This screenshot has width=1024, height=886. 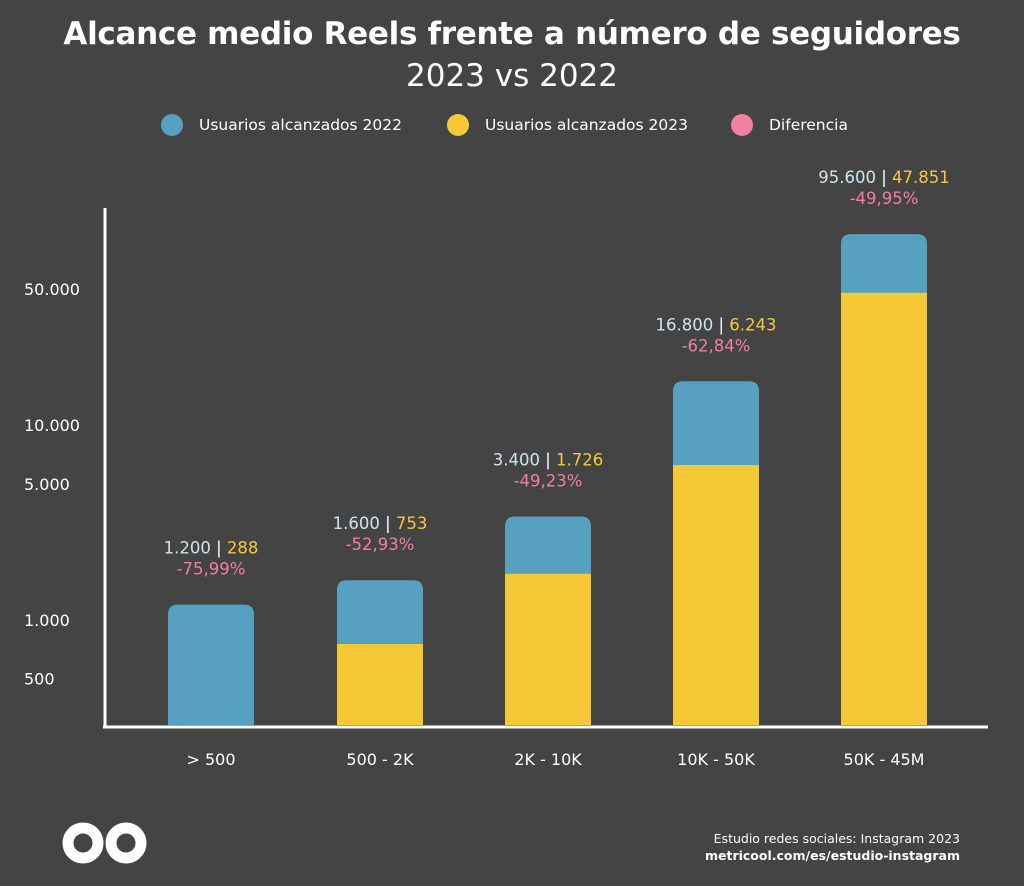 I want to click on legend-label-2023: Usuarios alcanzados 2023, so click(x=586, y=125).